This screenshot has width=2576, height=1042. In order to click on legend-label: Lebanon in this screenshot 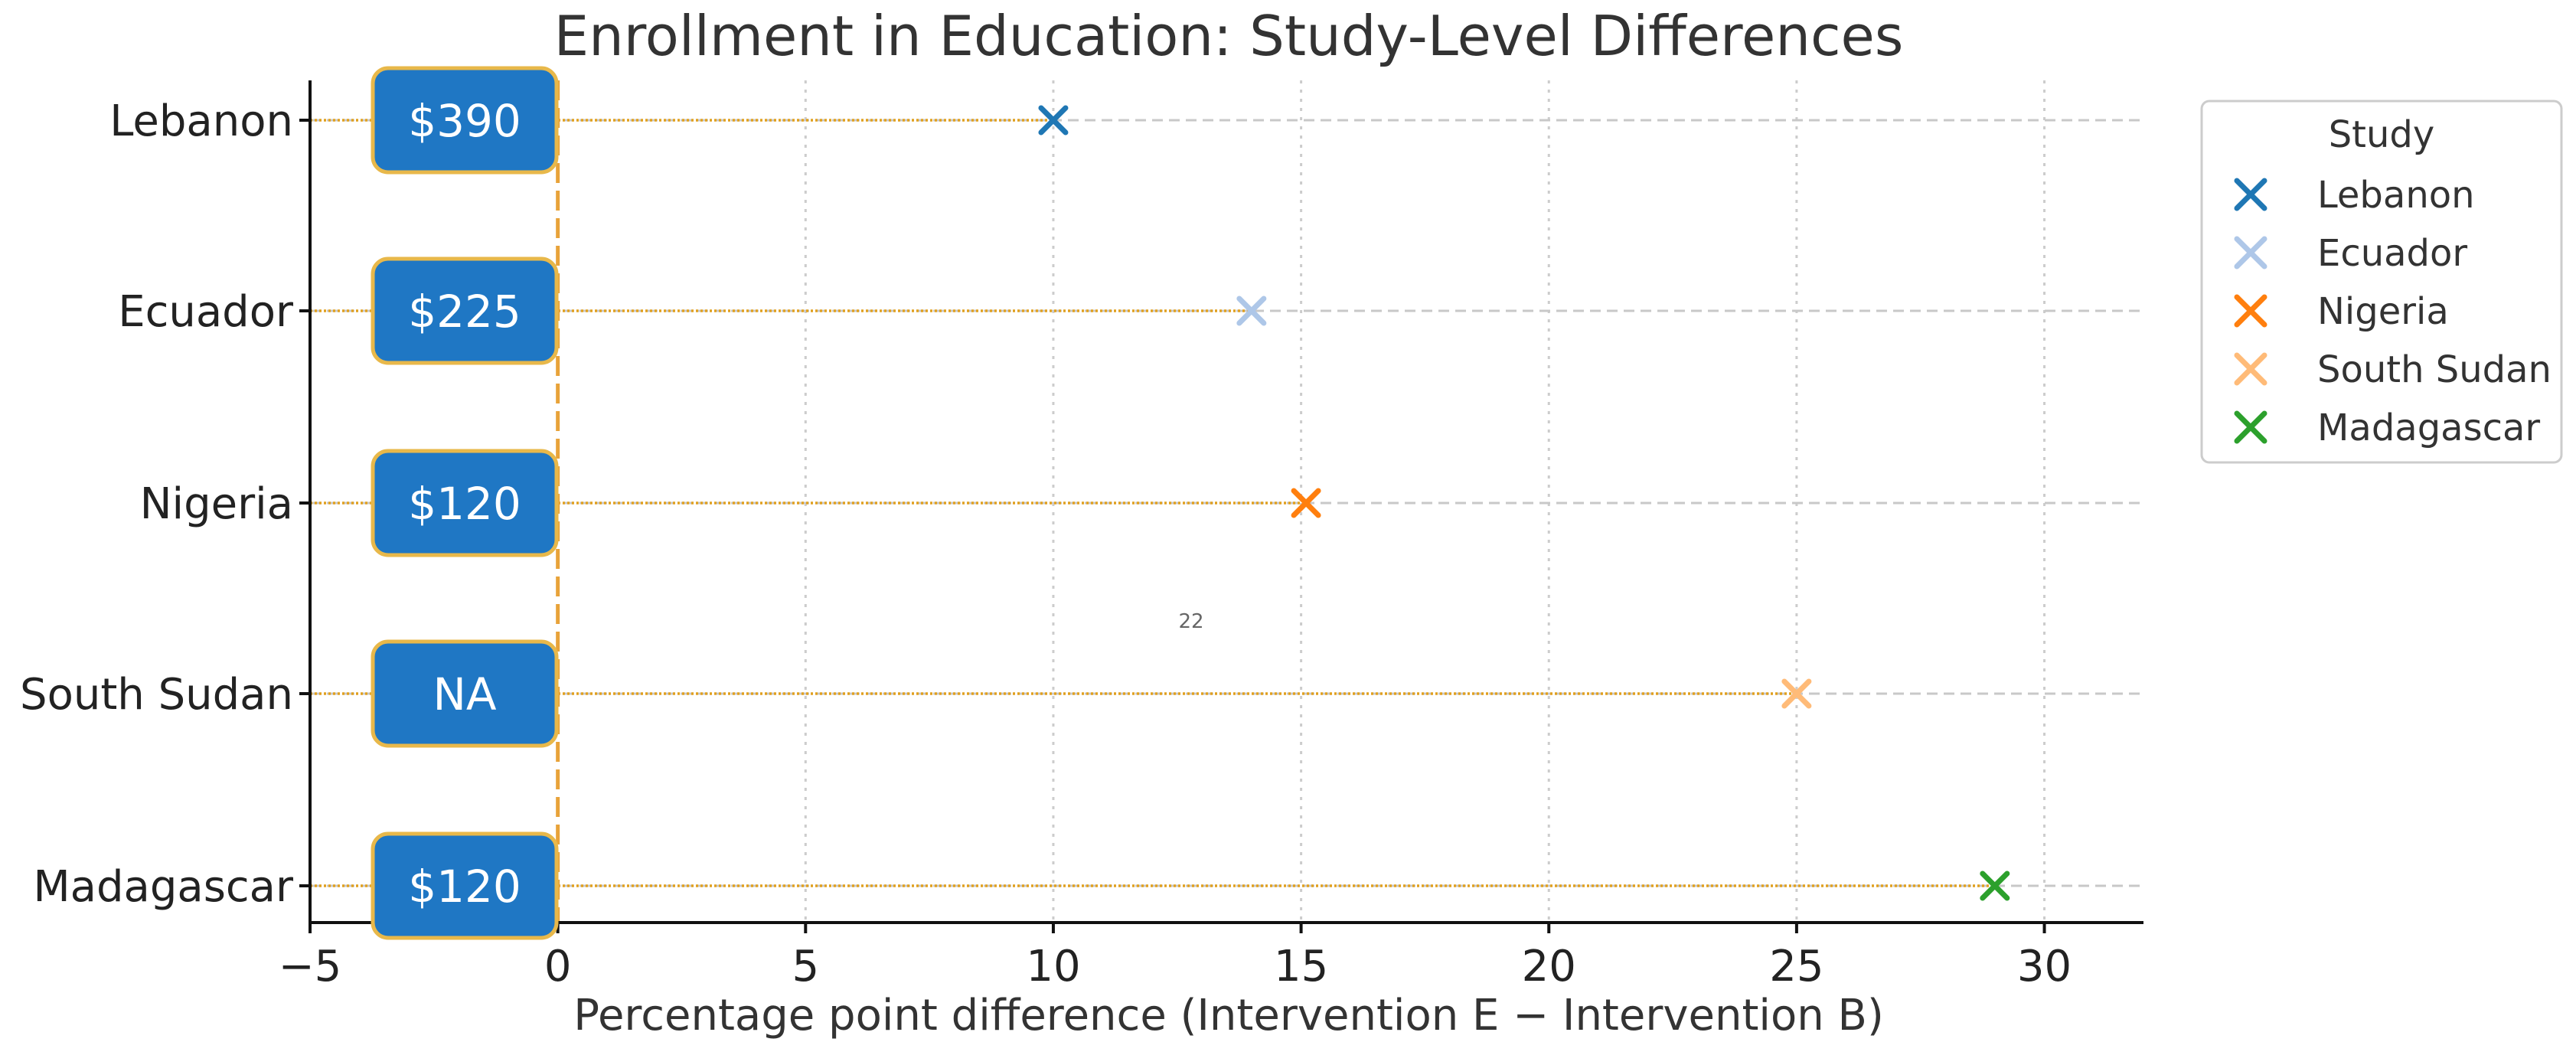, I will do `click(2396, 195)`.